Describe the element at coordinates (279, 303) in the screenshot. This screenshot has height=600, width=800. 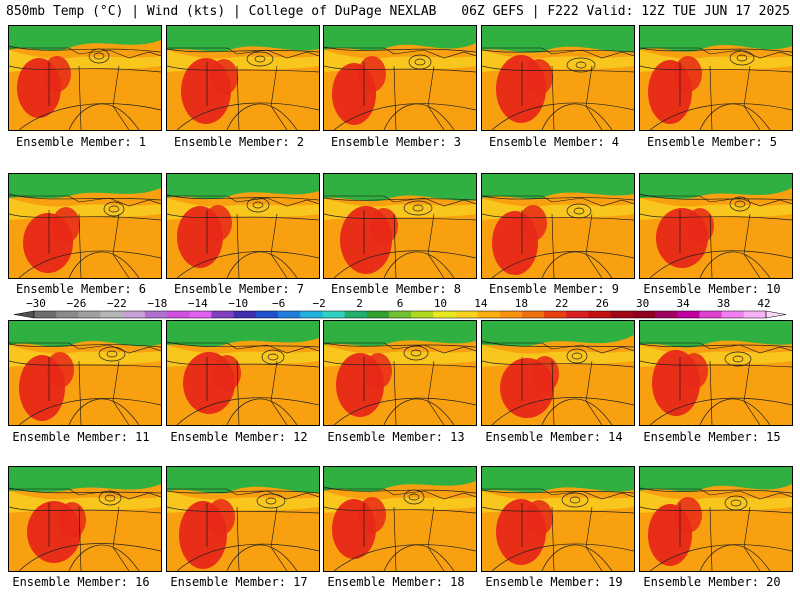
I see `colorbar-tick-label: −6` at that location.